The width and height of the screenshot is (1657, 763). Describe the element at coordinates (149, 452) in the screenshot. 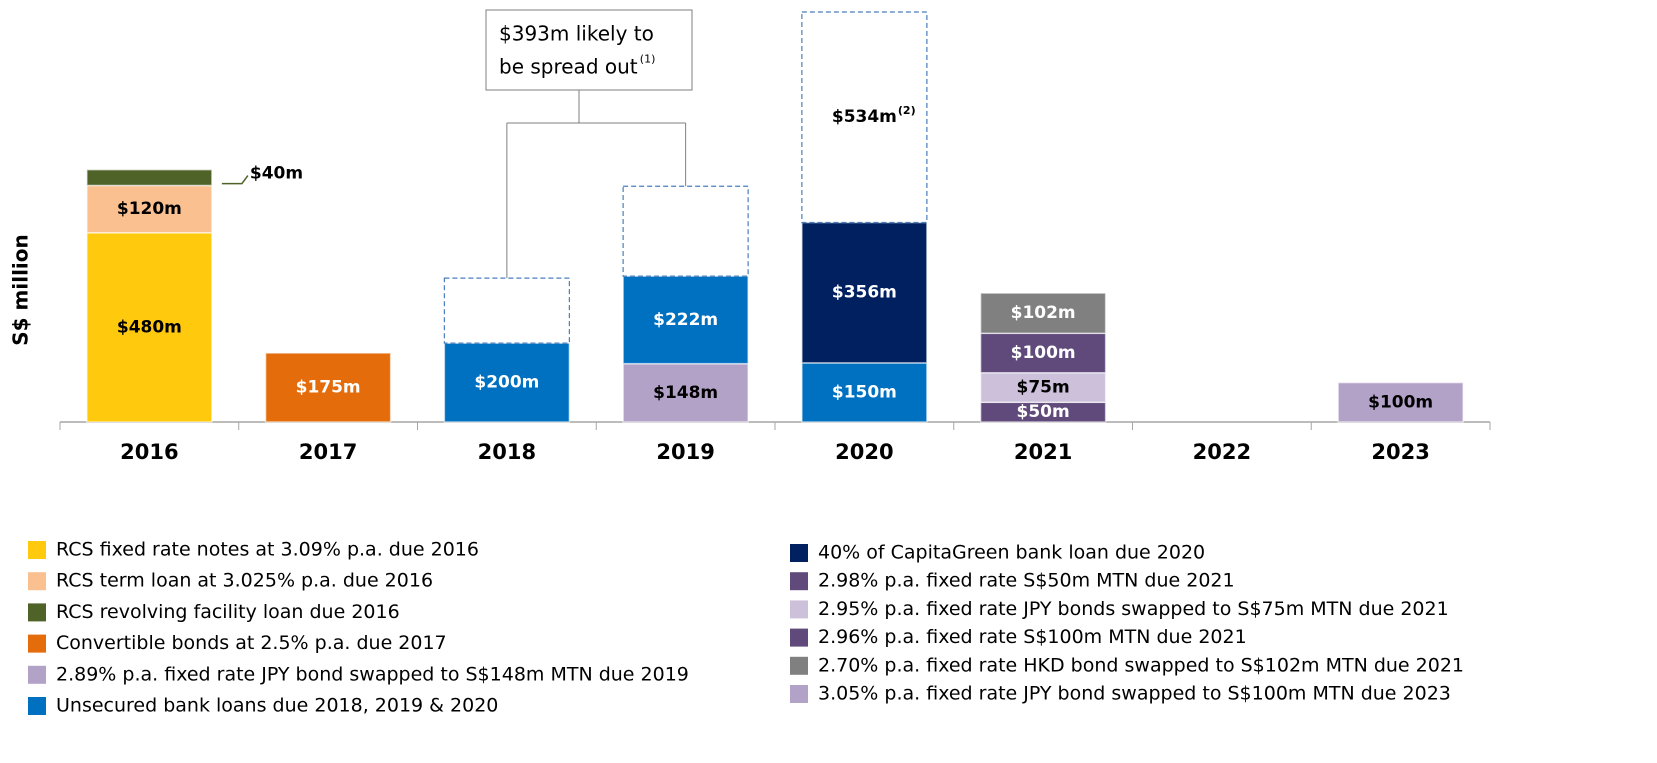

I see `x-tick-label: 2016` at that location.